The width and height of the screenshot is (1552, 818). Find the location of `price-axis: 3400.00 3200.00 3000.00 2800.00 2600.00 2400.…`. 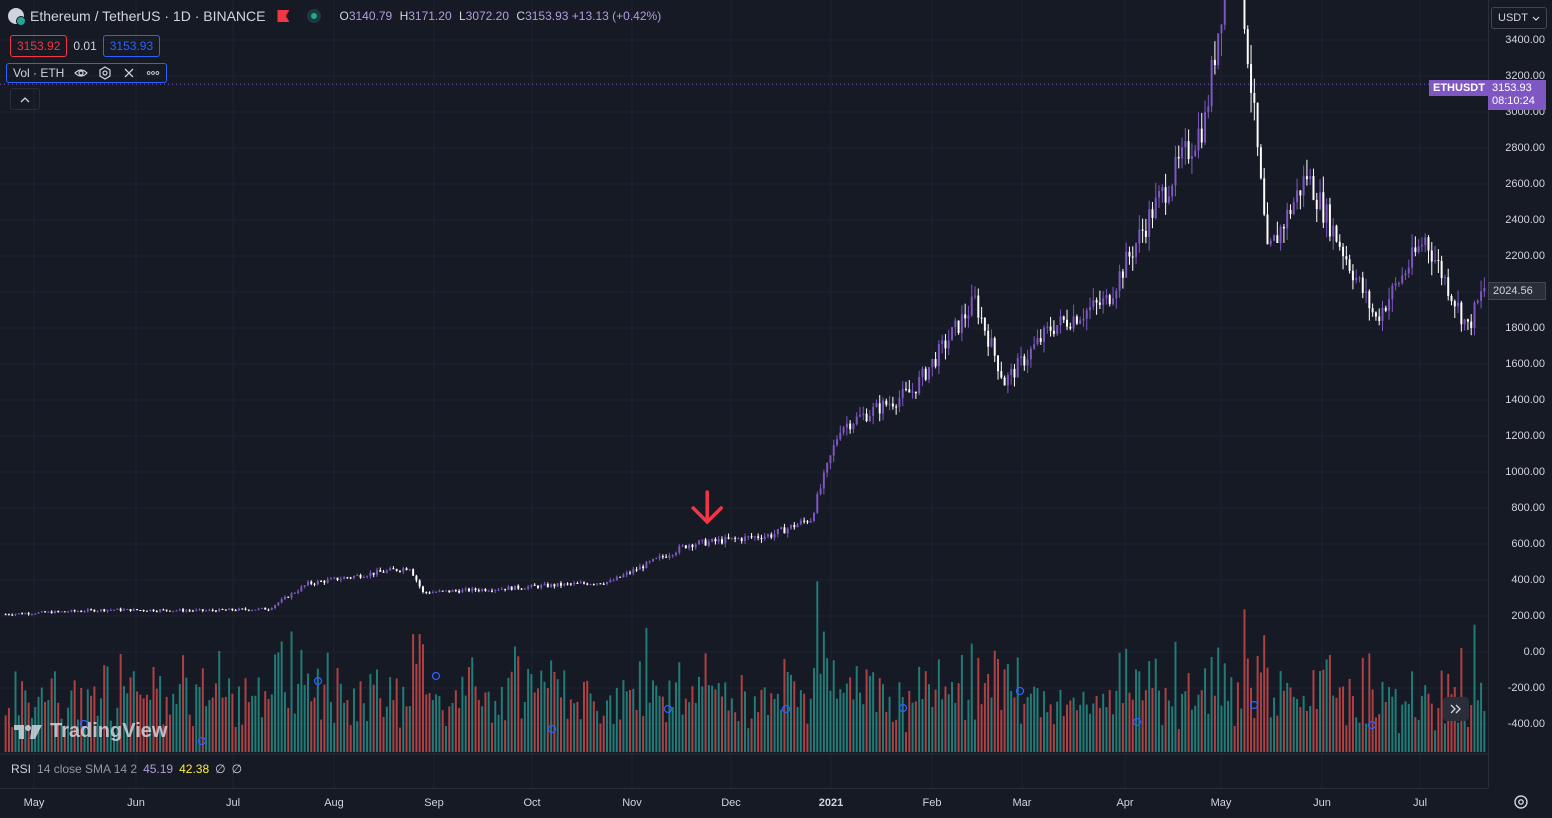

price-axis: 3400.00 3200.00 3000.00 2800.00 2600.00 2400.… is located at coordinates (1520, 394).